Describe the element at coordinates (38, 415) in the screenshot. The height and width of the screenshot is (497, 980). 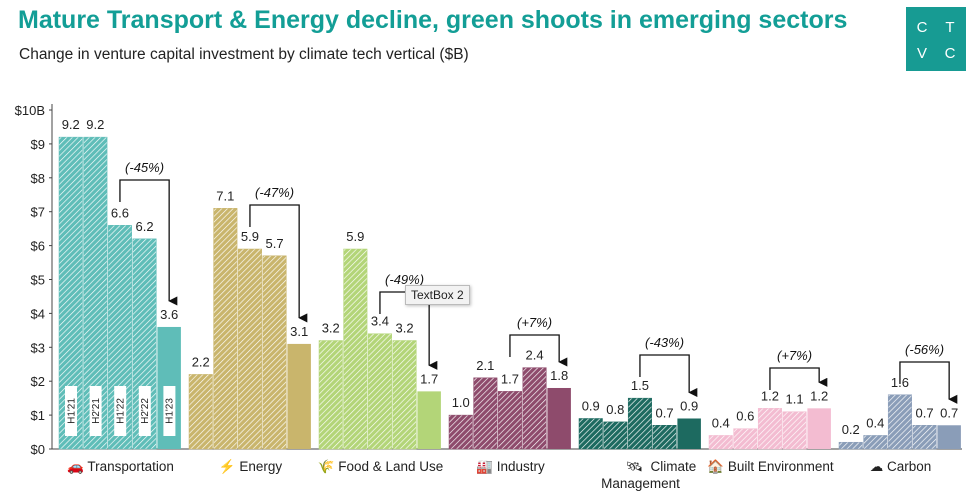
I see `y-tick-label: $1` at that location.